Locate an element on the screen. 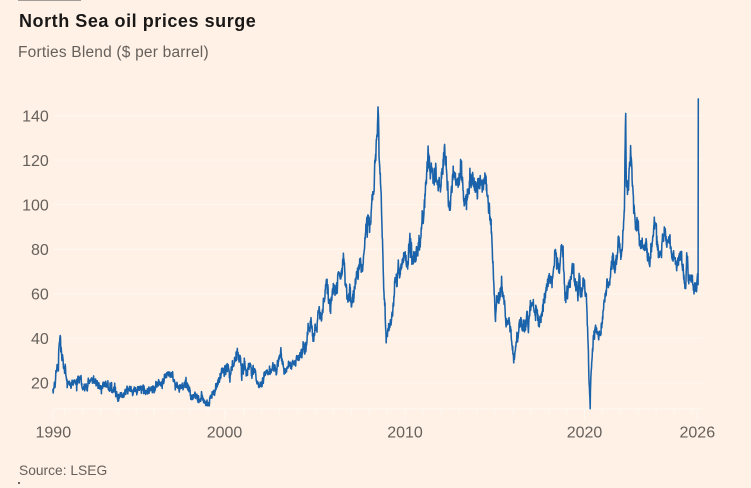 The height and width of the screenshot is (488, 751). svg-text: 120 is located at coordinates (35, 161).